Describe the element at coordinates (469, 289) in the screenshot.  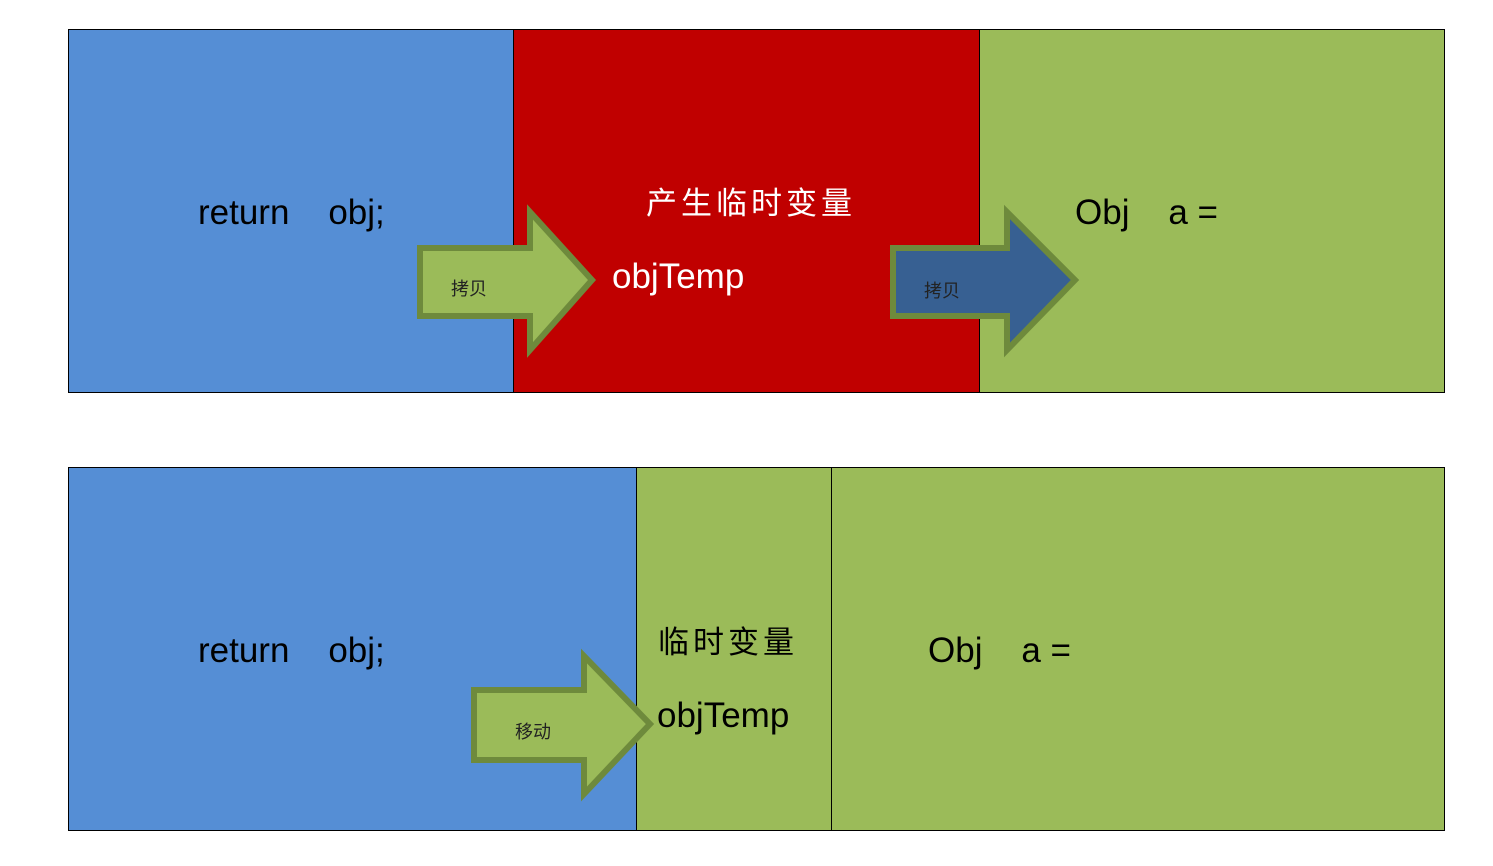
I see `copy-arrow-1-label: 拷贝` at that location.